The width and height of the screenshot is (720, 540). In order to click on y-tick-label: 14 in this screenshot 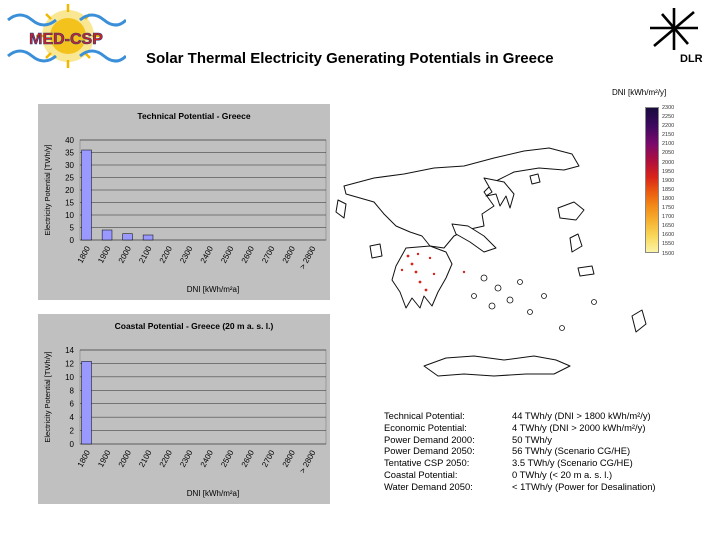, I will do `click(69, 350)`.